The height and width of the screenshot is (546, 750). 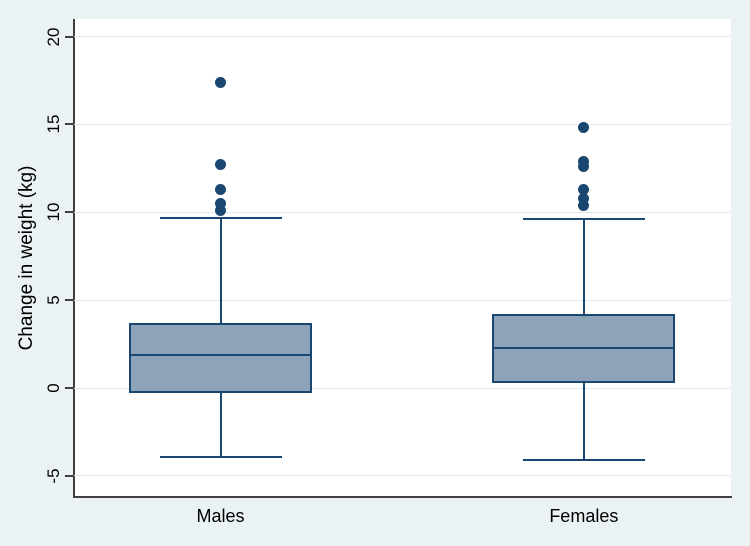 What do you see at coordinates (53, 124) in the screenshot?
I see `y-tick-label: 15` at bounding box center [53, 124].